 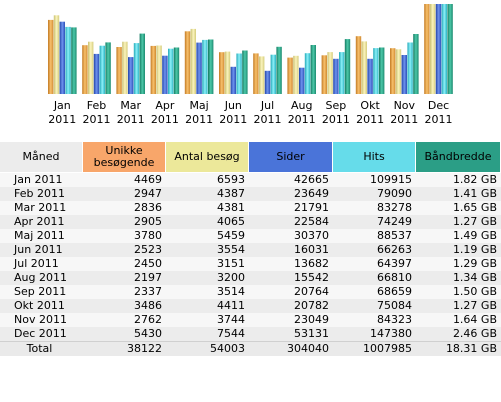 I want to click on cell-pages: 20782, so click(x=311, y=305).